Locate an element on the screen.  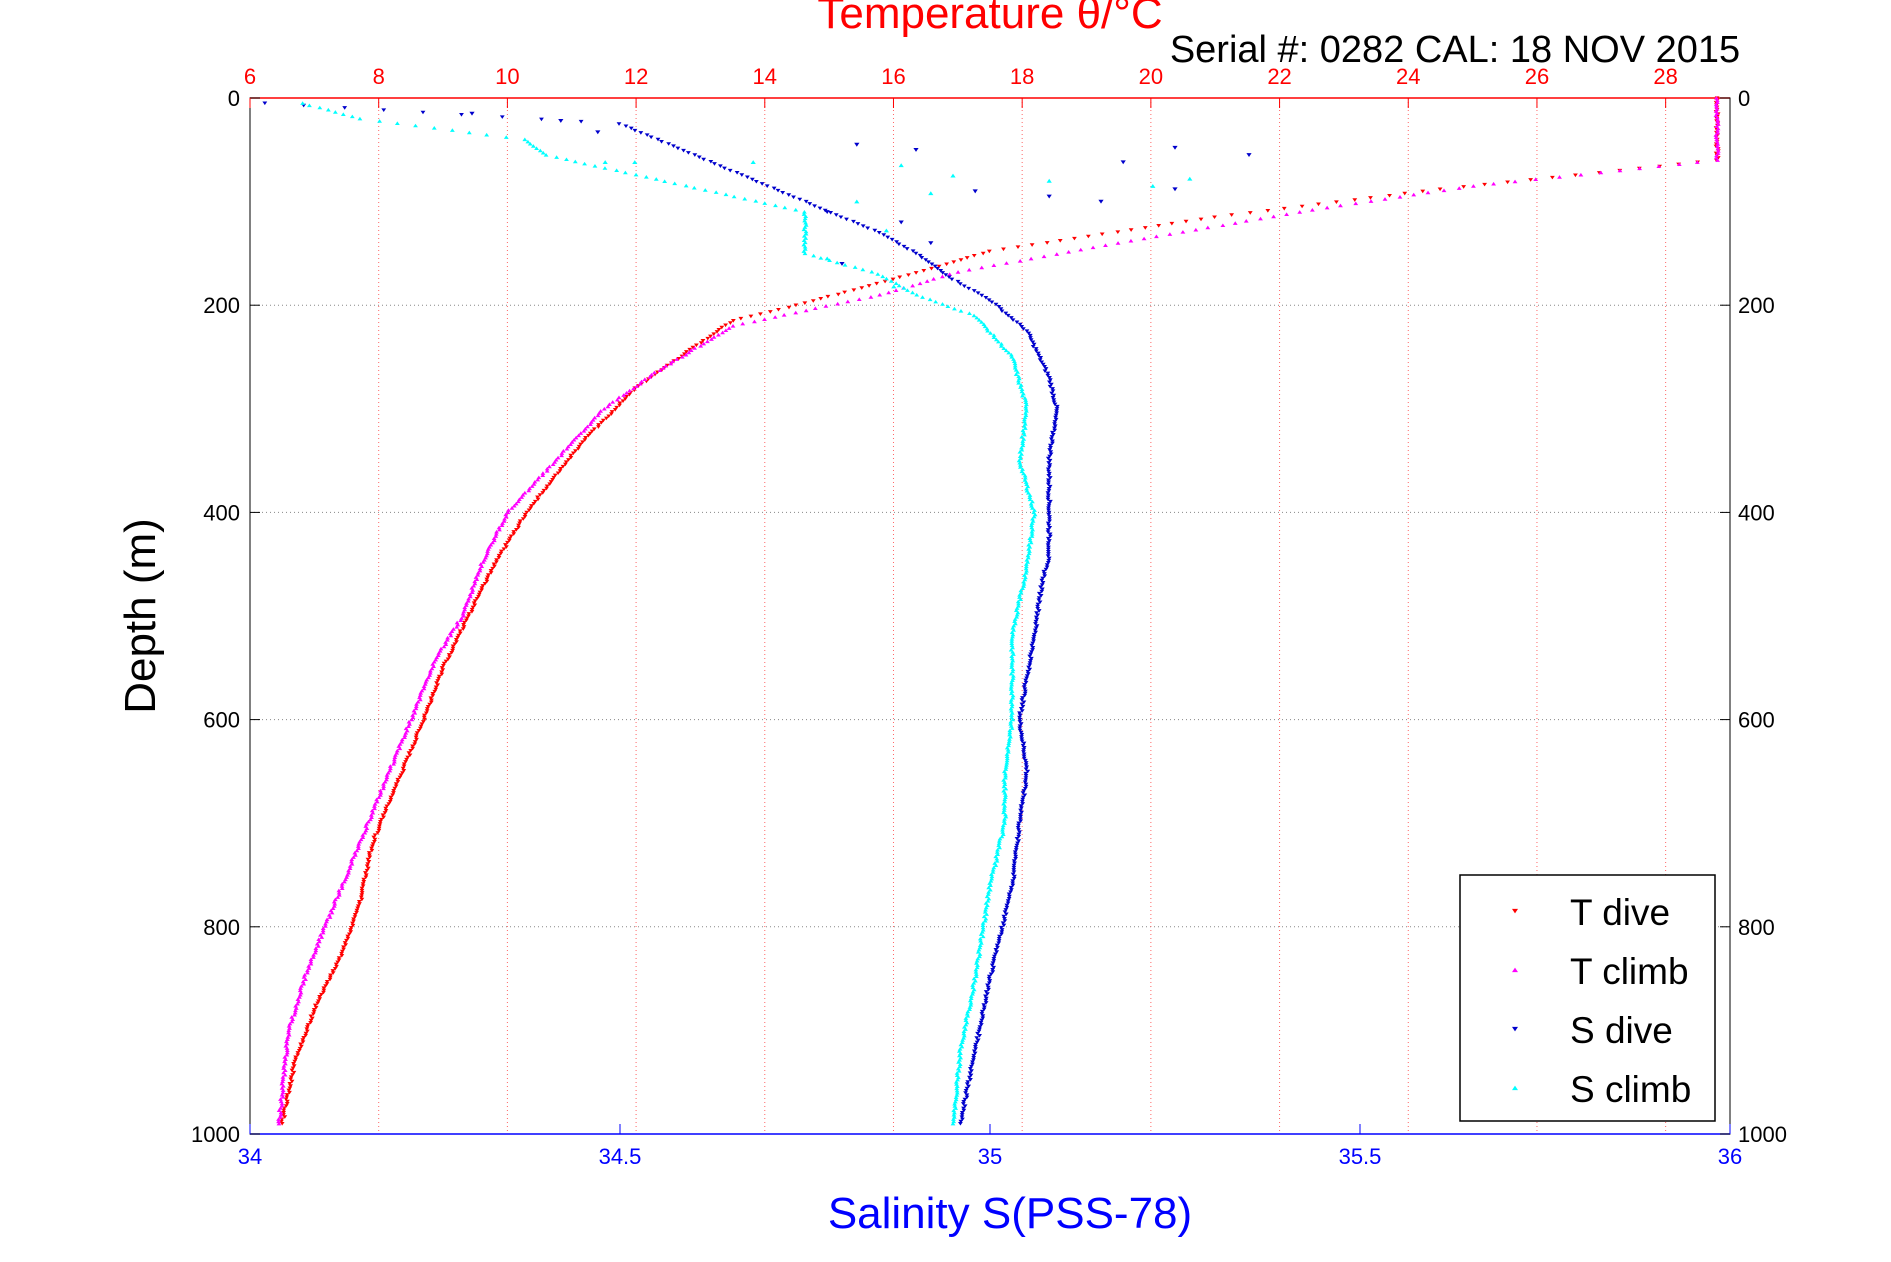
temperature-tick-label: 6 is located at coordinates (250, 76).